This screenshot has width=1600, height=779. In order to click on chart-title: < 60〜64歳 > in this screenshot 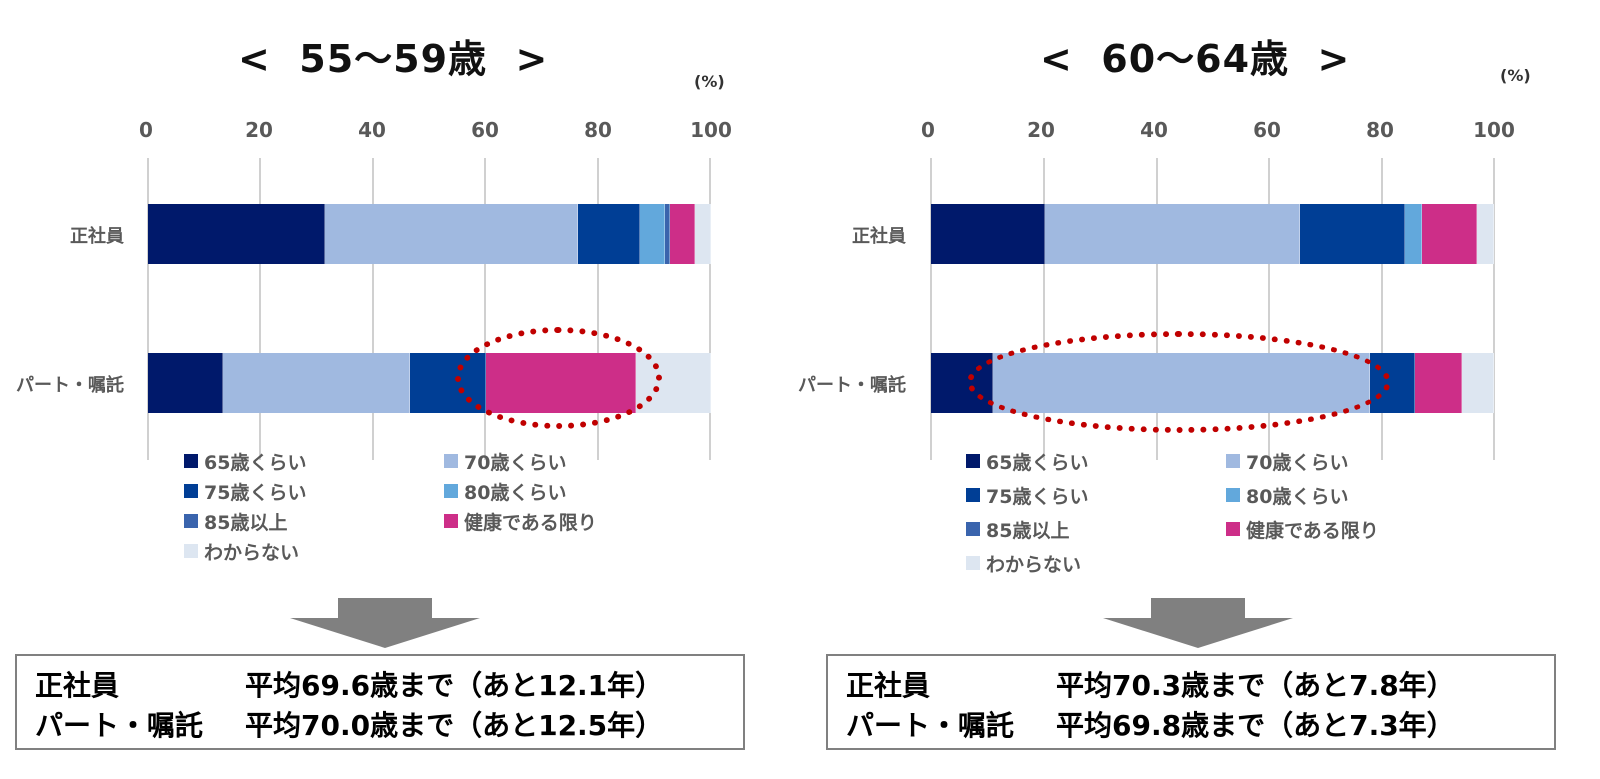, I will do `click(1195, 59)`.